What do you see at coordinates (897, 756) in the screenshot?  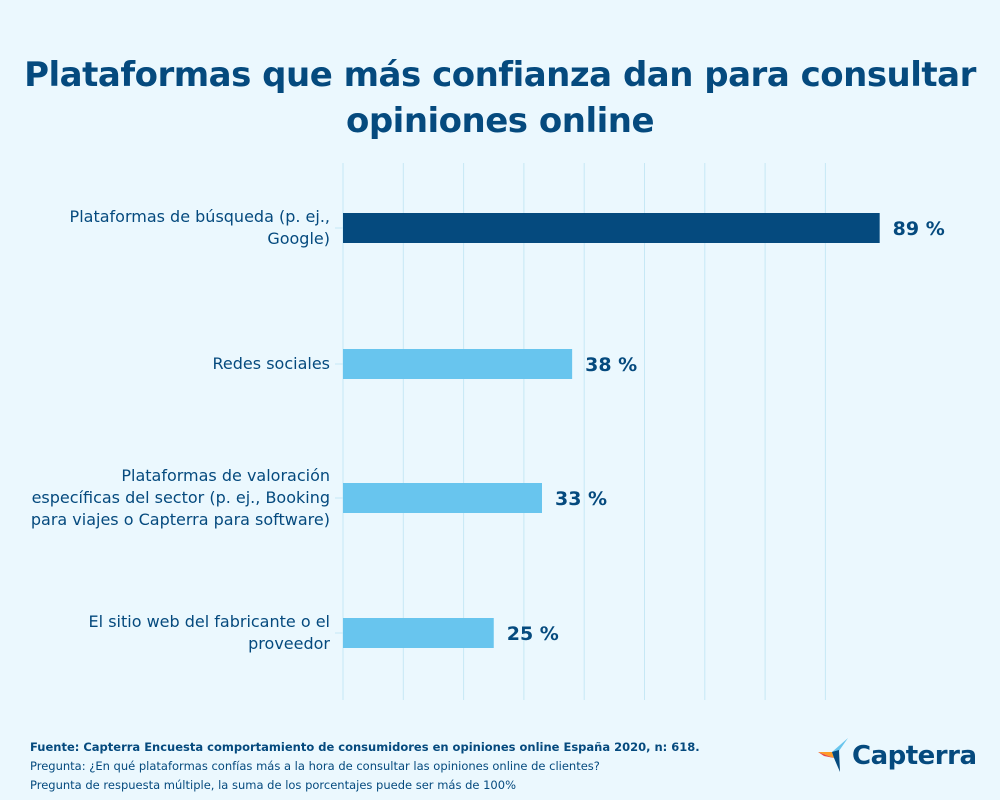 I see `capterra-logo: Capterra` at bounding box center [897, 756].